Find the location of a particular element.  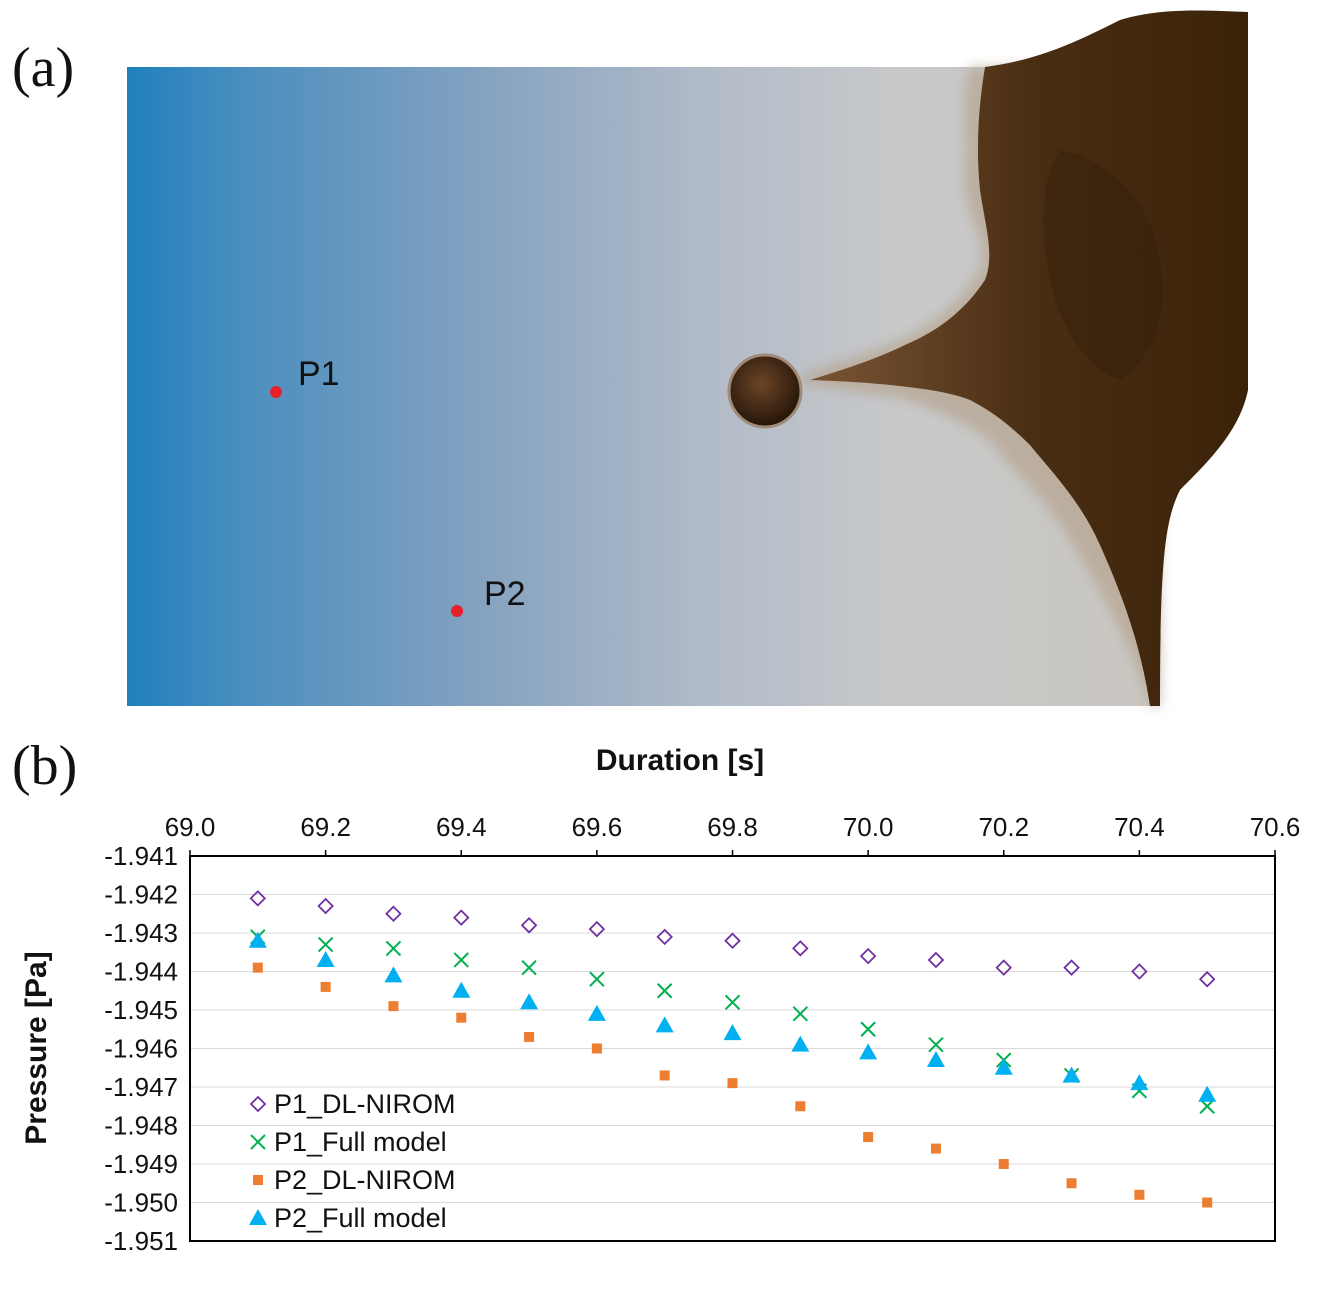

probe-p2-label: P2 is located at coordinates (505, 594).